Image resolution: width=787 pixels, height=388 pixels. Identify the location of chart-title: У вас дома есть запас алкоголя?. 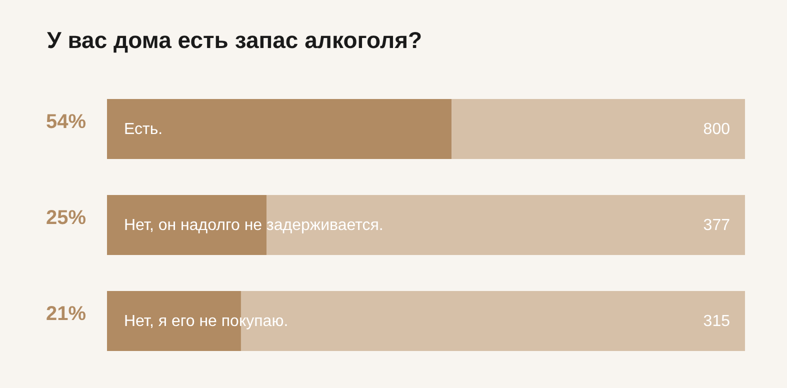
(234, 40).